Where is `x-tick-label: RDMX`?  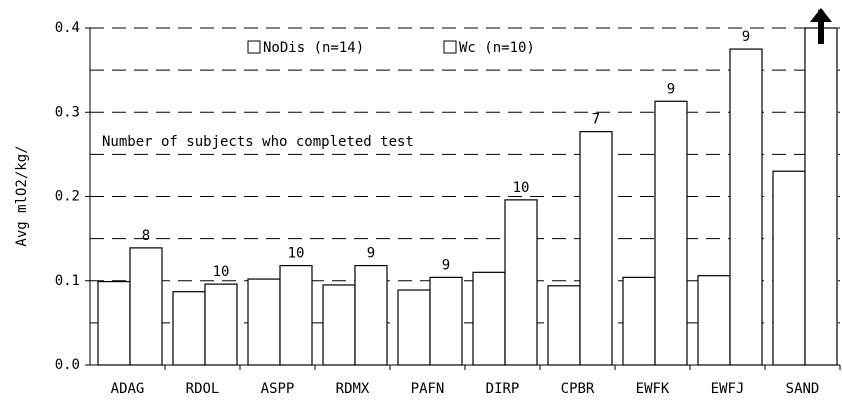
x-tick-label: RDMX is located at coordinates (353, 389).